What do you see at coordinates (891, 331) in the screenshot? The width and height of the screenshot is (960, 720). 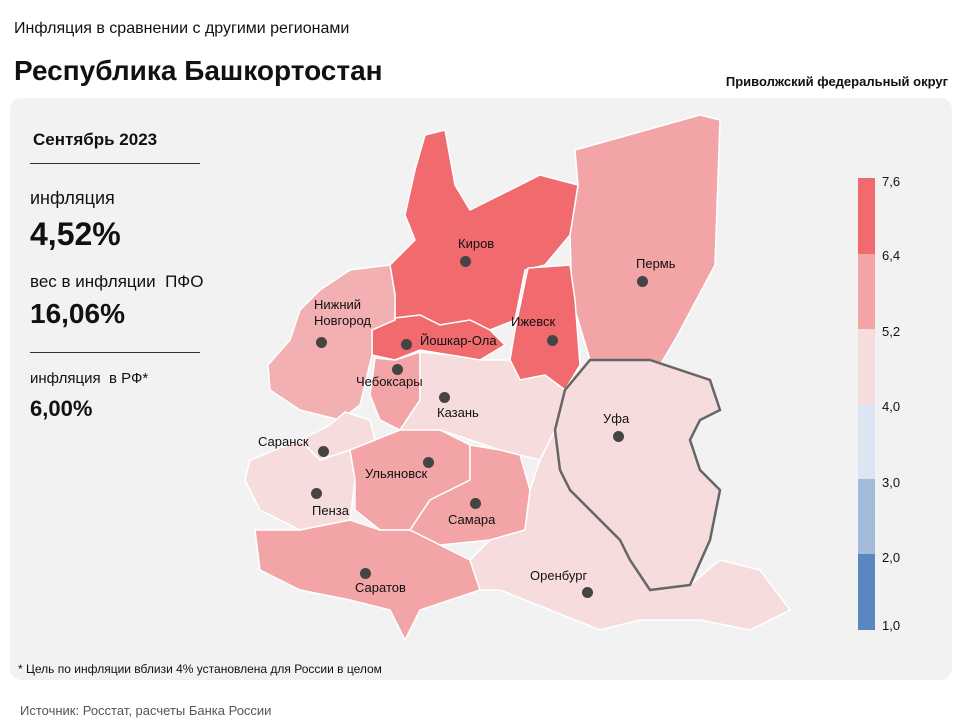 I see `legend-tick-label: 5,2` at bounding box center [891, 331].